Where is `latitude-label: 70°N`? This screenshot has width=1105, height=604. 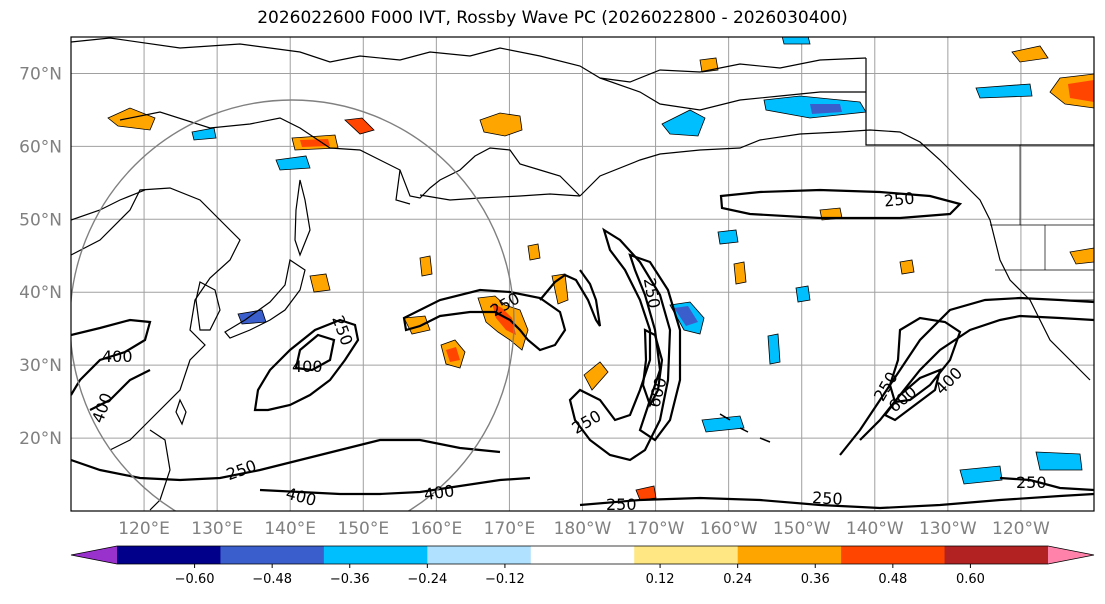
latitude-label: 70°N is located at coordinates (40, 74).